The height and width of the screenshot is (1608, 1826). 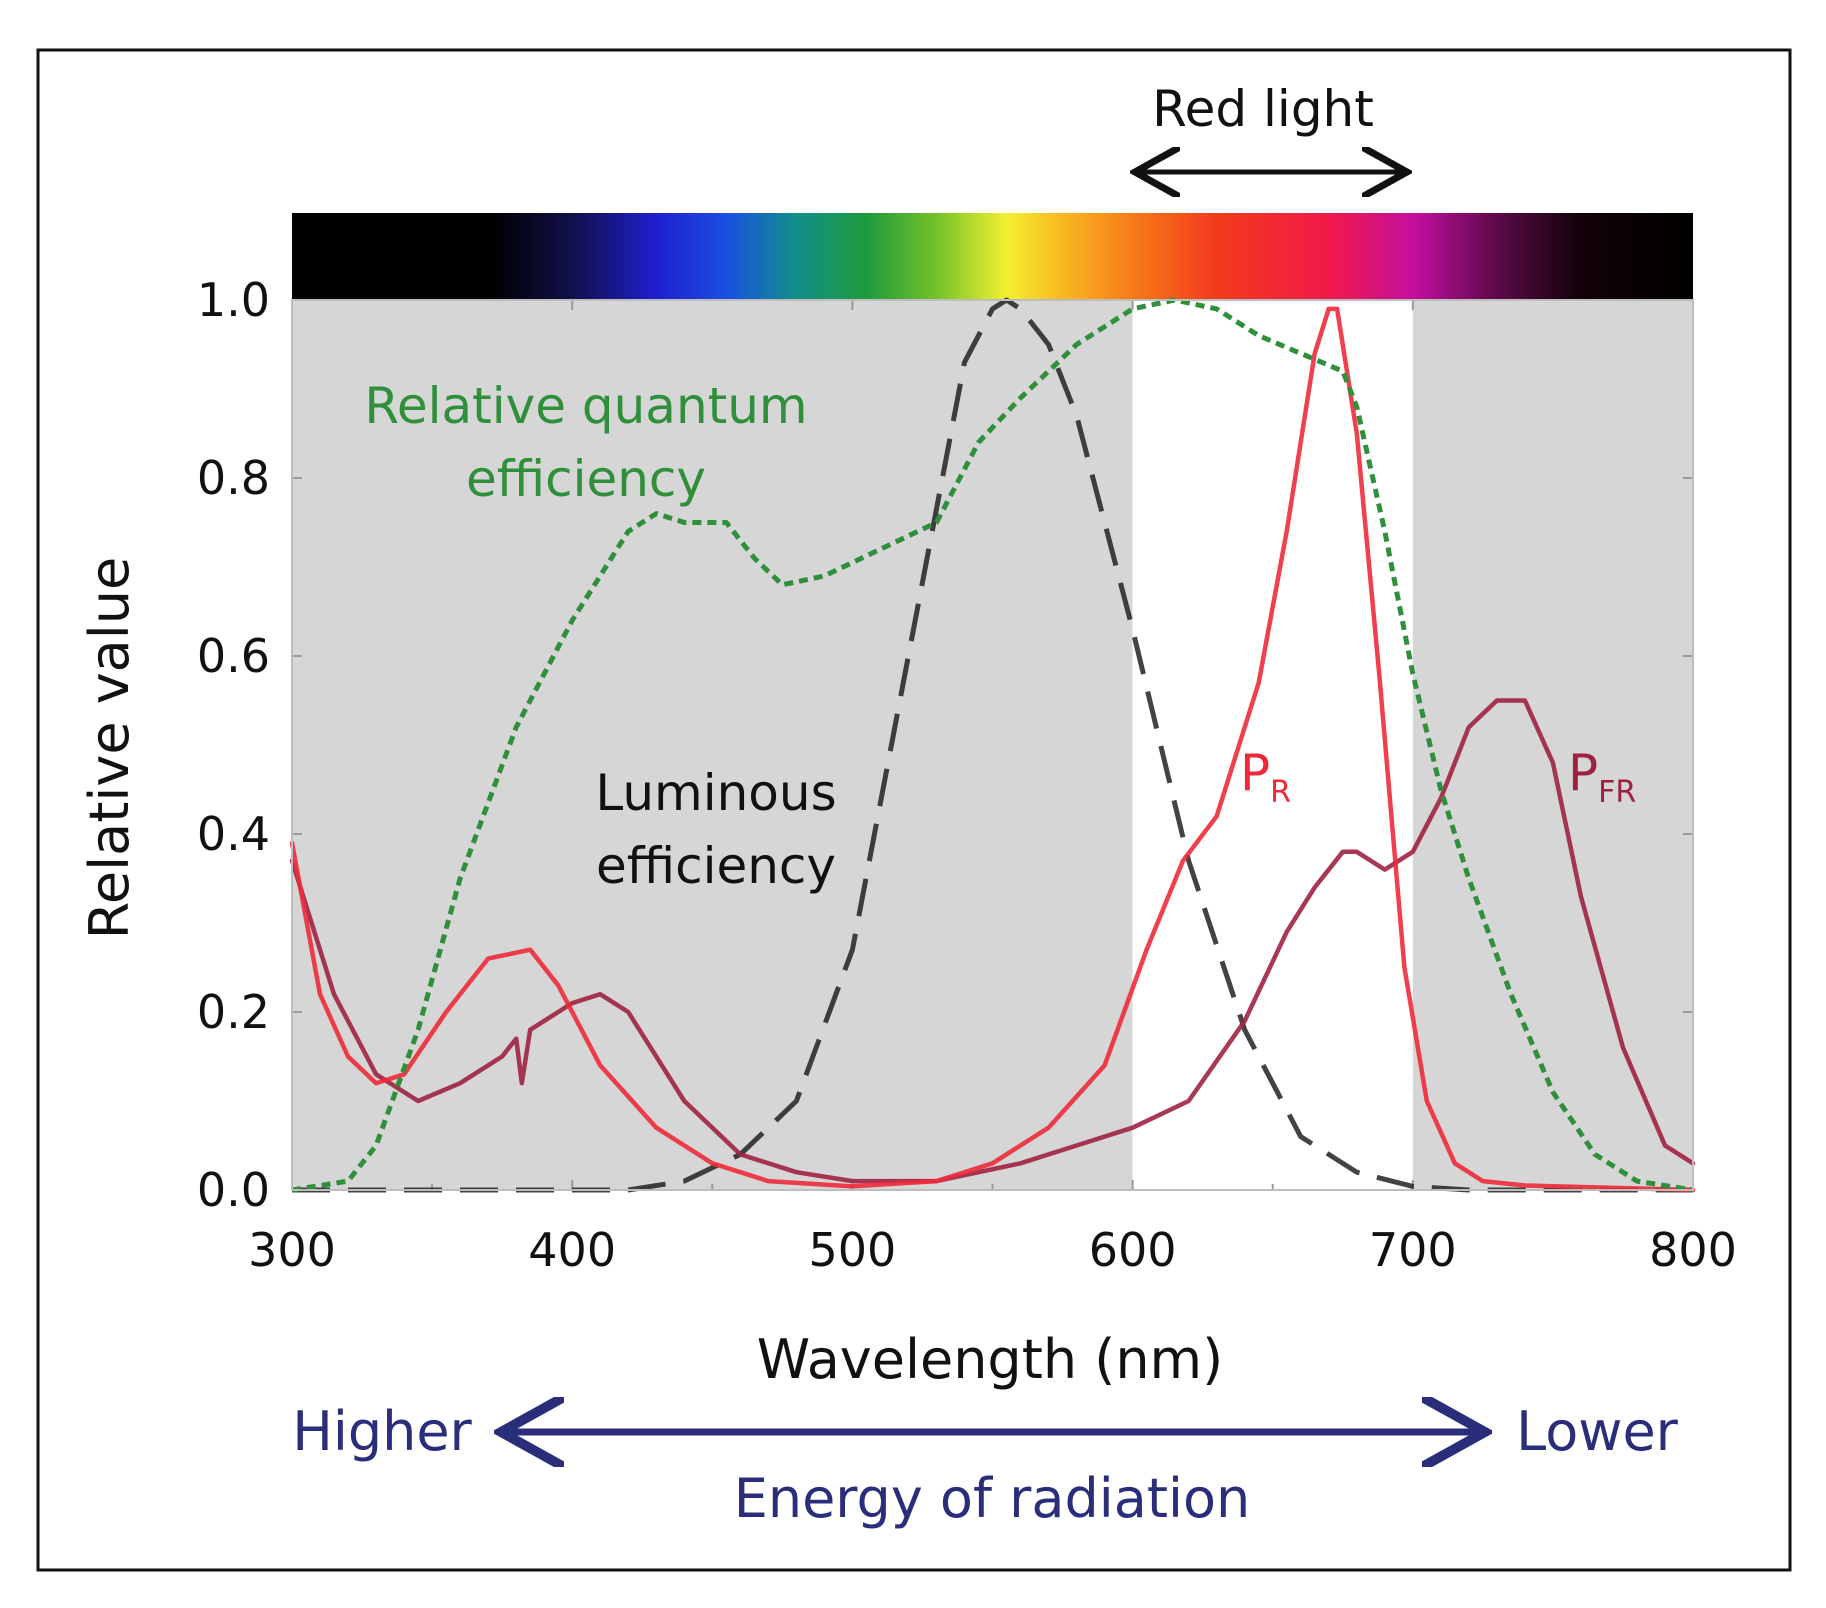 What do you see at coordinates (1693, 1250) in the screenshot?
I see `x-tick-label-800: 800` at bounding box center [1693, 1250].